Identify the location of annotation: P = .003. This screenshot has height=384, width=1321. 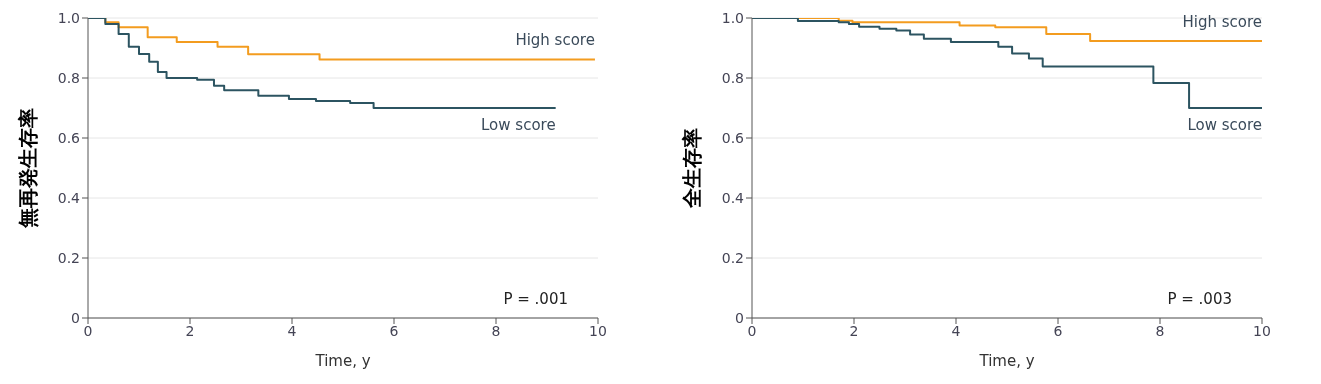
(1199, 299).